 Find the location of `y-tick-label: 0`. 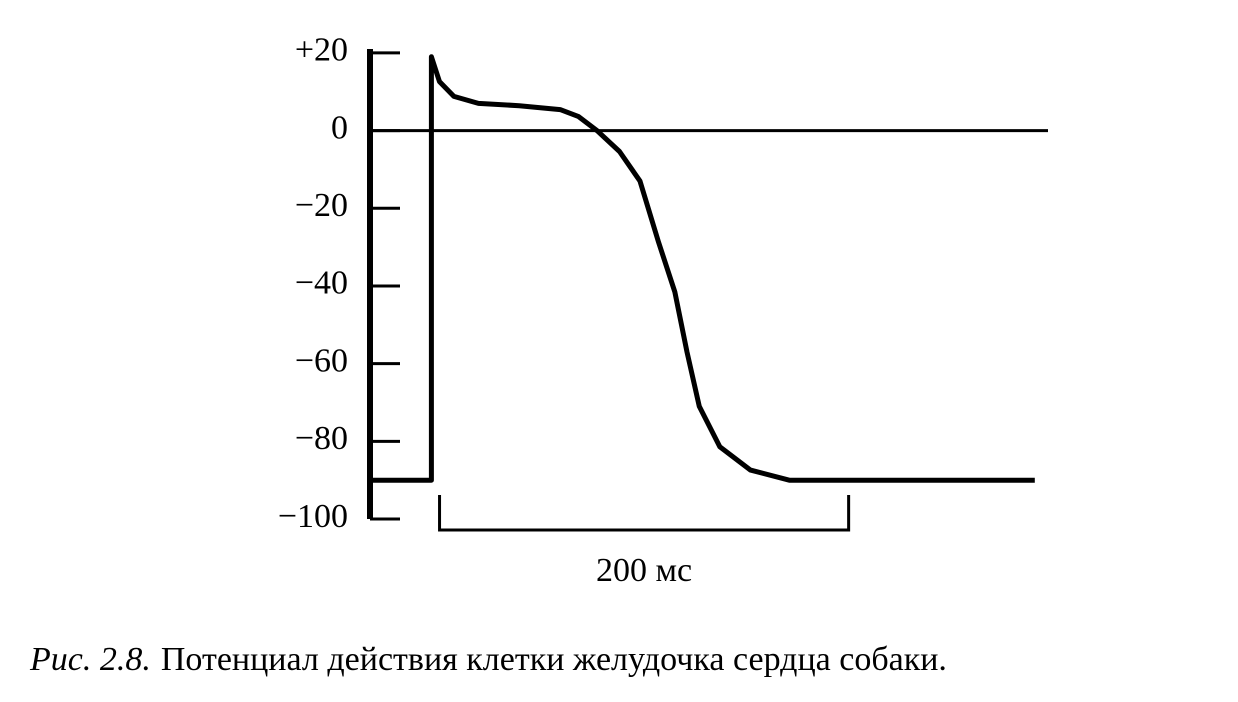

y-tick-label: 0 is located at coordinates (339, 127).